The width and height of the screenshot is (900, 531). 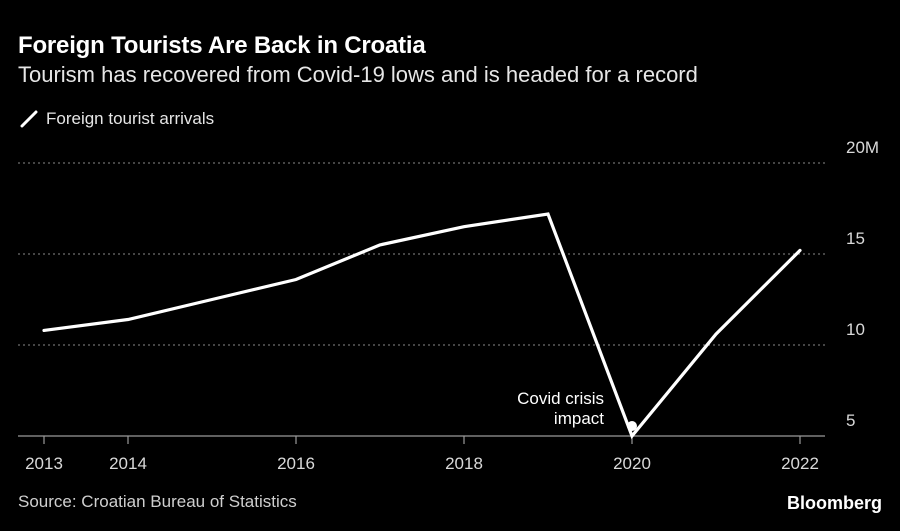 I want to click on y-tick-label: 10, so click(x=855, y=329).